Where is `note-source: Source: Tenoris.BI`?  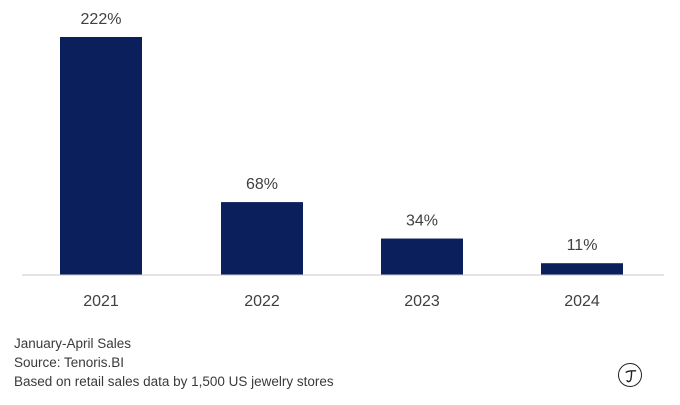
note-source: Source: Tenoris.BI is located at coordinates (69, 362).